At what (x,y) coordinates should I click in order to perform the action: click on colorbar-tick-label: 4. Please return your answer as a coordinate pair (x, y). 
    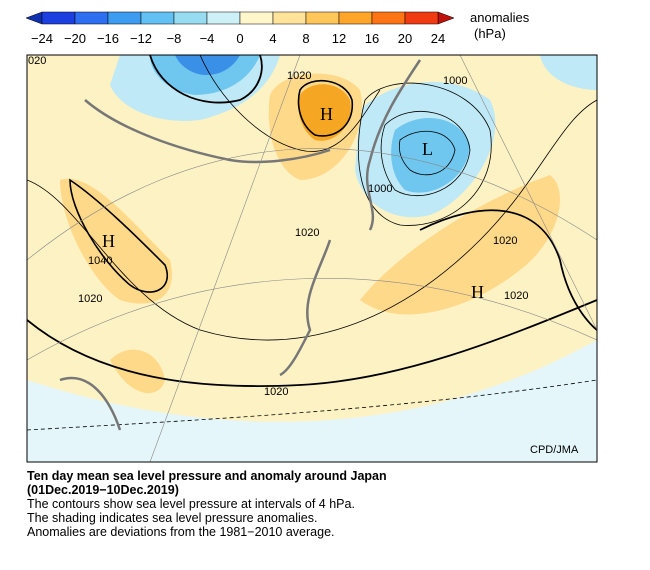
    Looking at the image, I should click on (272, 38).